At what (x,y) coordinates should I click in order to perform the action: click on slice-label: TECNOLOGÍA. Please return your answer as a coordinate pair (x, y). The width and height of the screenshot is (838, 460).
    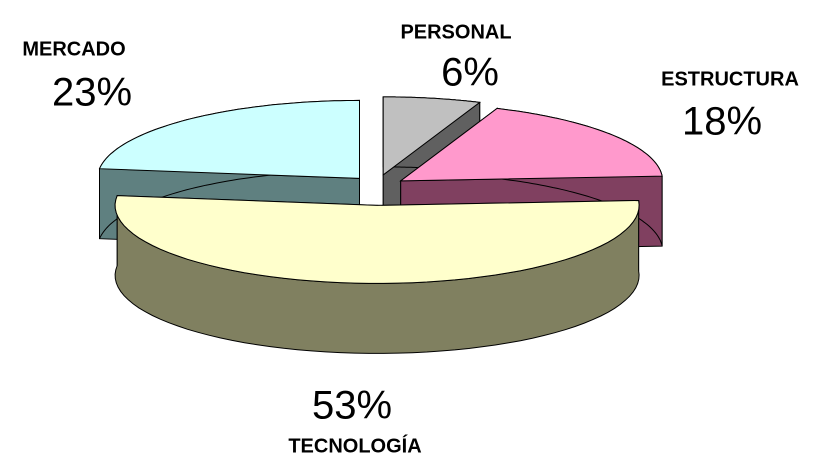
    Looking at the image, I should click on (354, 445).